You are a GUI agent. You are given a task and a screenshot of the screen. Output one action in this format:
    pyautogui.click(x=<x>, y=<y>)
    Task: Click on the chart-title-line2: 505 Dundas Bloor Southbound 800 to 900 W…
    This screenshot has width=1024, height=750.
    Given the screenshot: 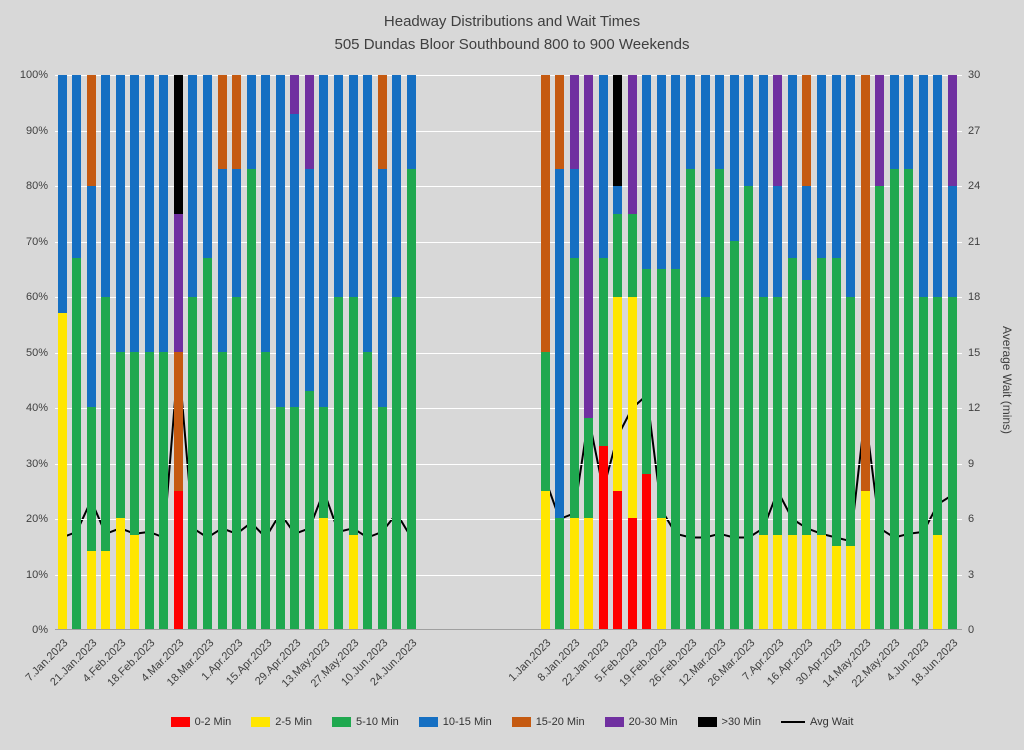 What is the action you would take?
    pyautogui.click(x=512, y=44)
    